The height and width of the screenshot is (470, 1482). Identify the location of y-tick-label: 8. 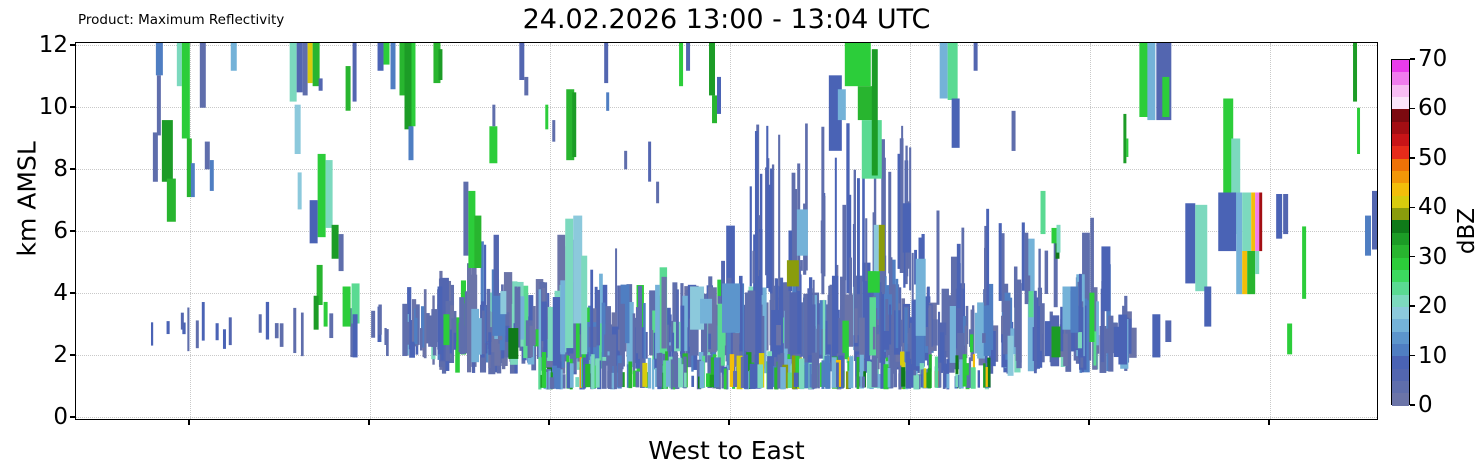
(60, 169).